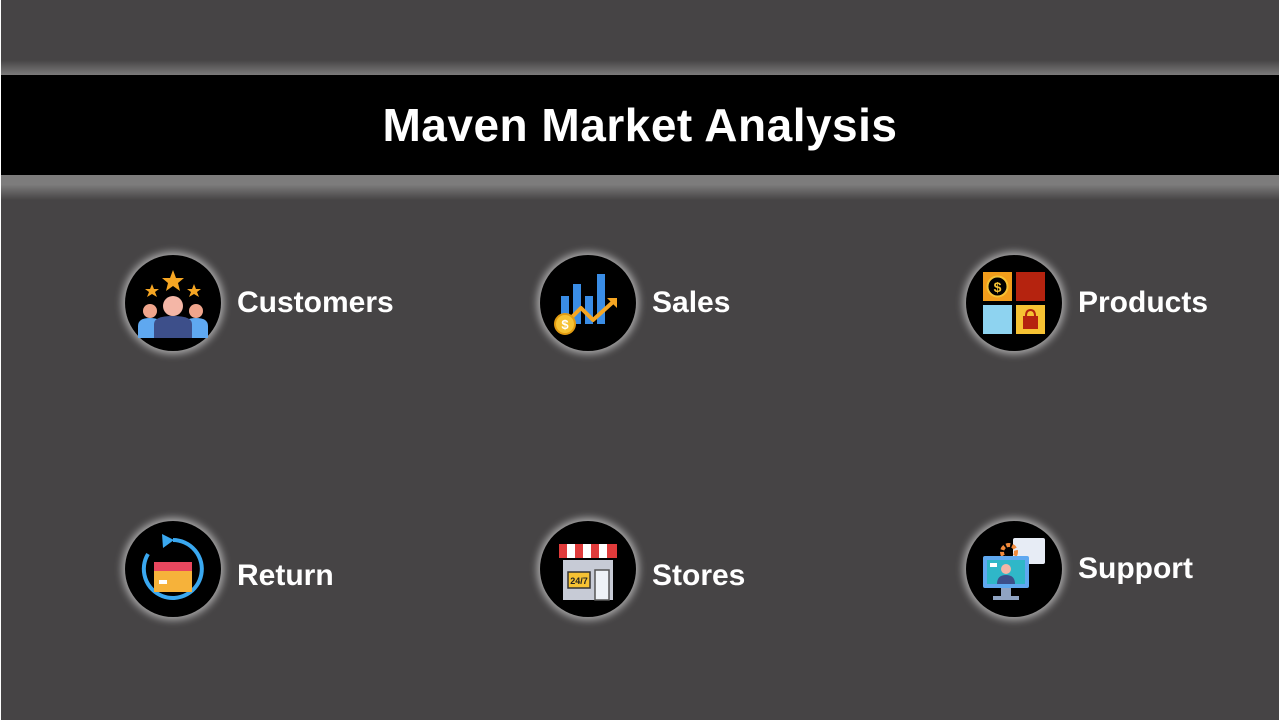  What do you see at coordinates (1135, 568) in the screenshot?
I see `nav-support-label: Support` at bounding box center [1135, 568].